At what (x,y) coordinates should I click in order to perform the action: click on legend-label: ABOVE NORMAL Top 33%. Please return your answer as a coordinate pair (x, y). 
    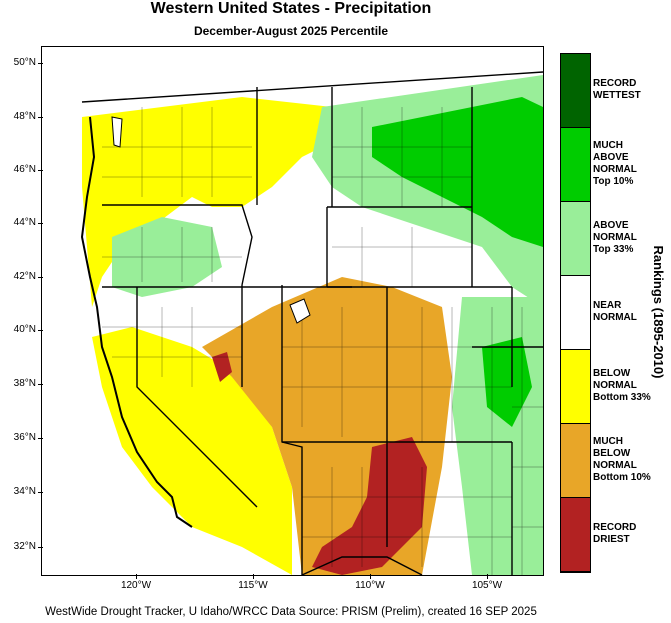
    Looking at the image, I should click on (615, 238).